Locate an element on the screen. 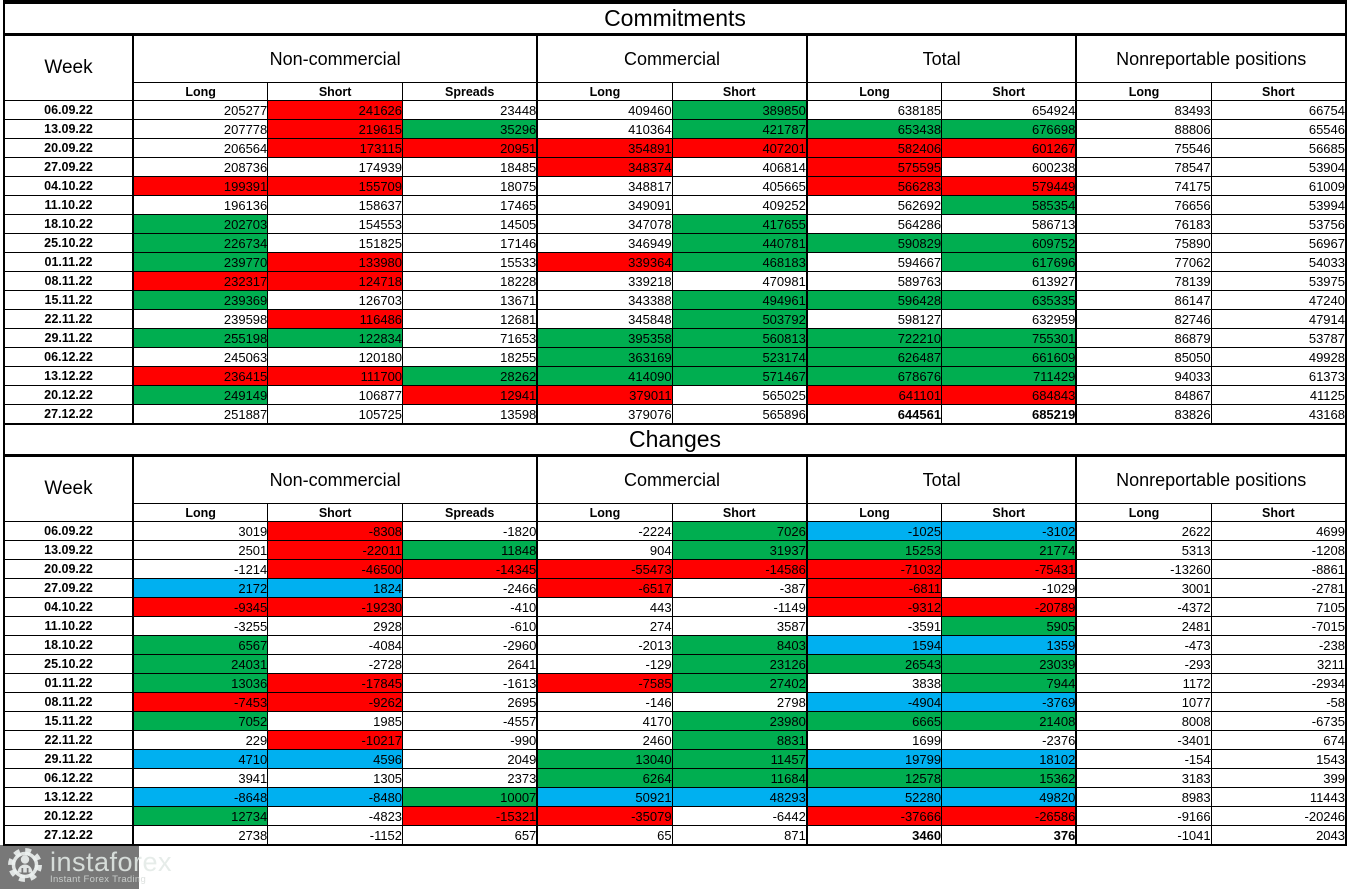 The height and width of the screenshot is (890, 1350). data-cell: 2172 is located at coordinates (200, 588).